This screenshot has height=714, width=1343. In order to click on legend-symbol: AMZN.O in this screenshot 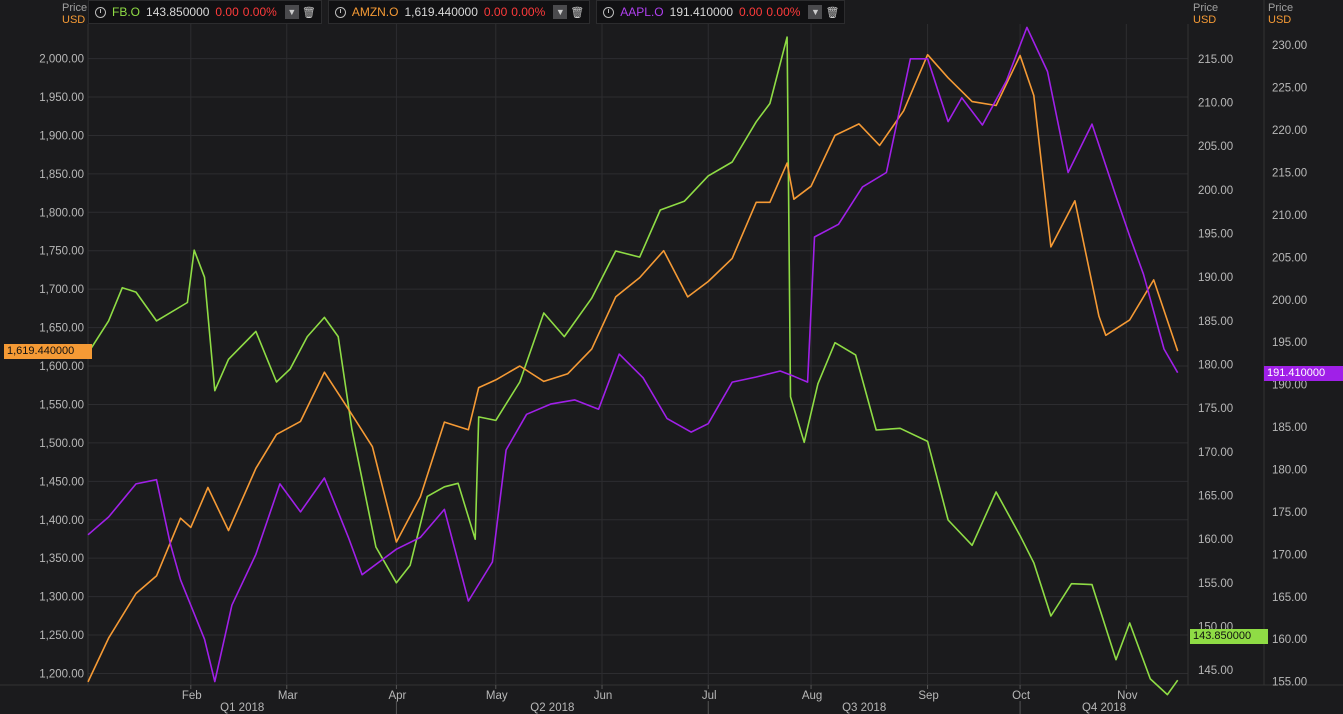, I will do `click(375, 12)`.